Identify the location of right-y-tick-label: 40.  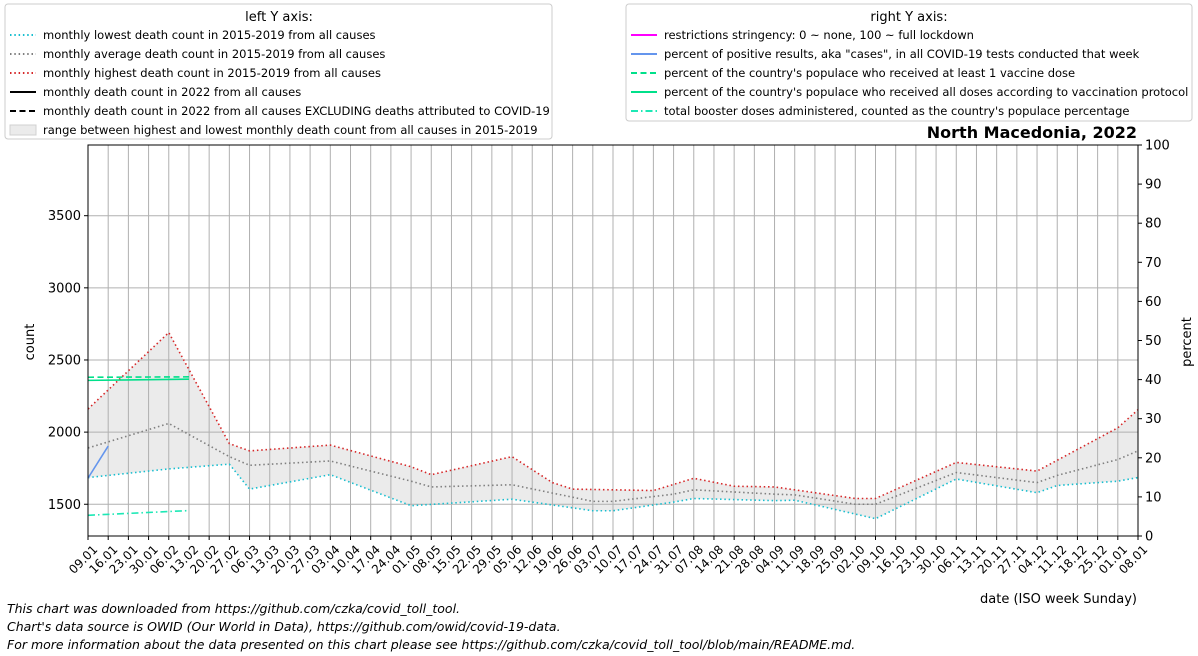
(1153, 380).